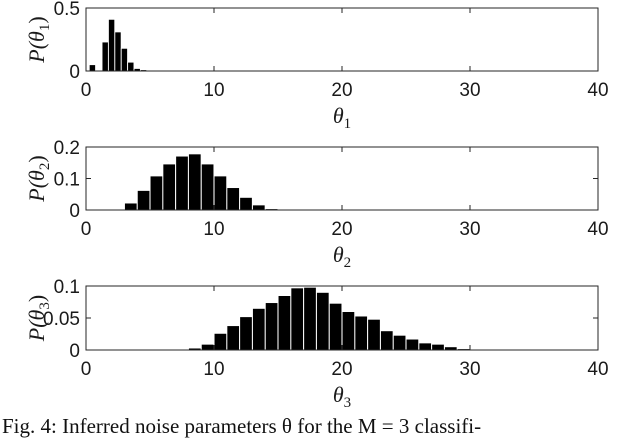 The height and width of the screenshot is (440, 640). Describe the element at coordinates (38, 318) in the screenshot. I see `y-axis-label: P(θ3)` at that location.